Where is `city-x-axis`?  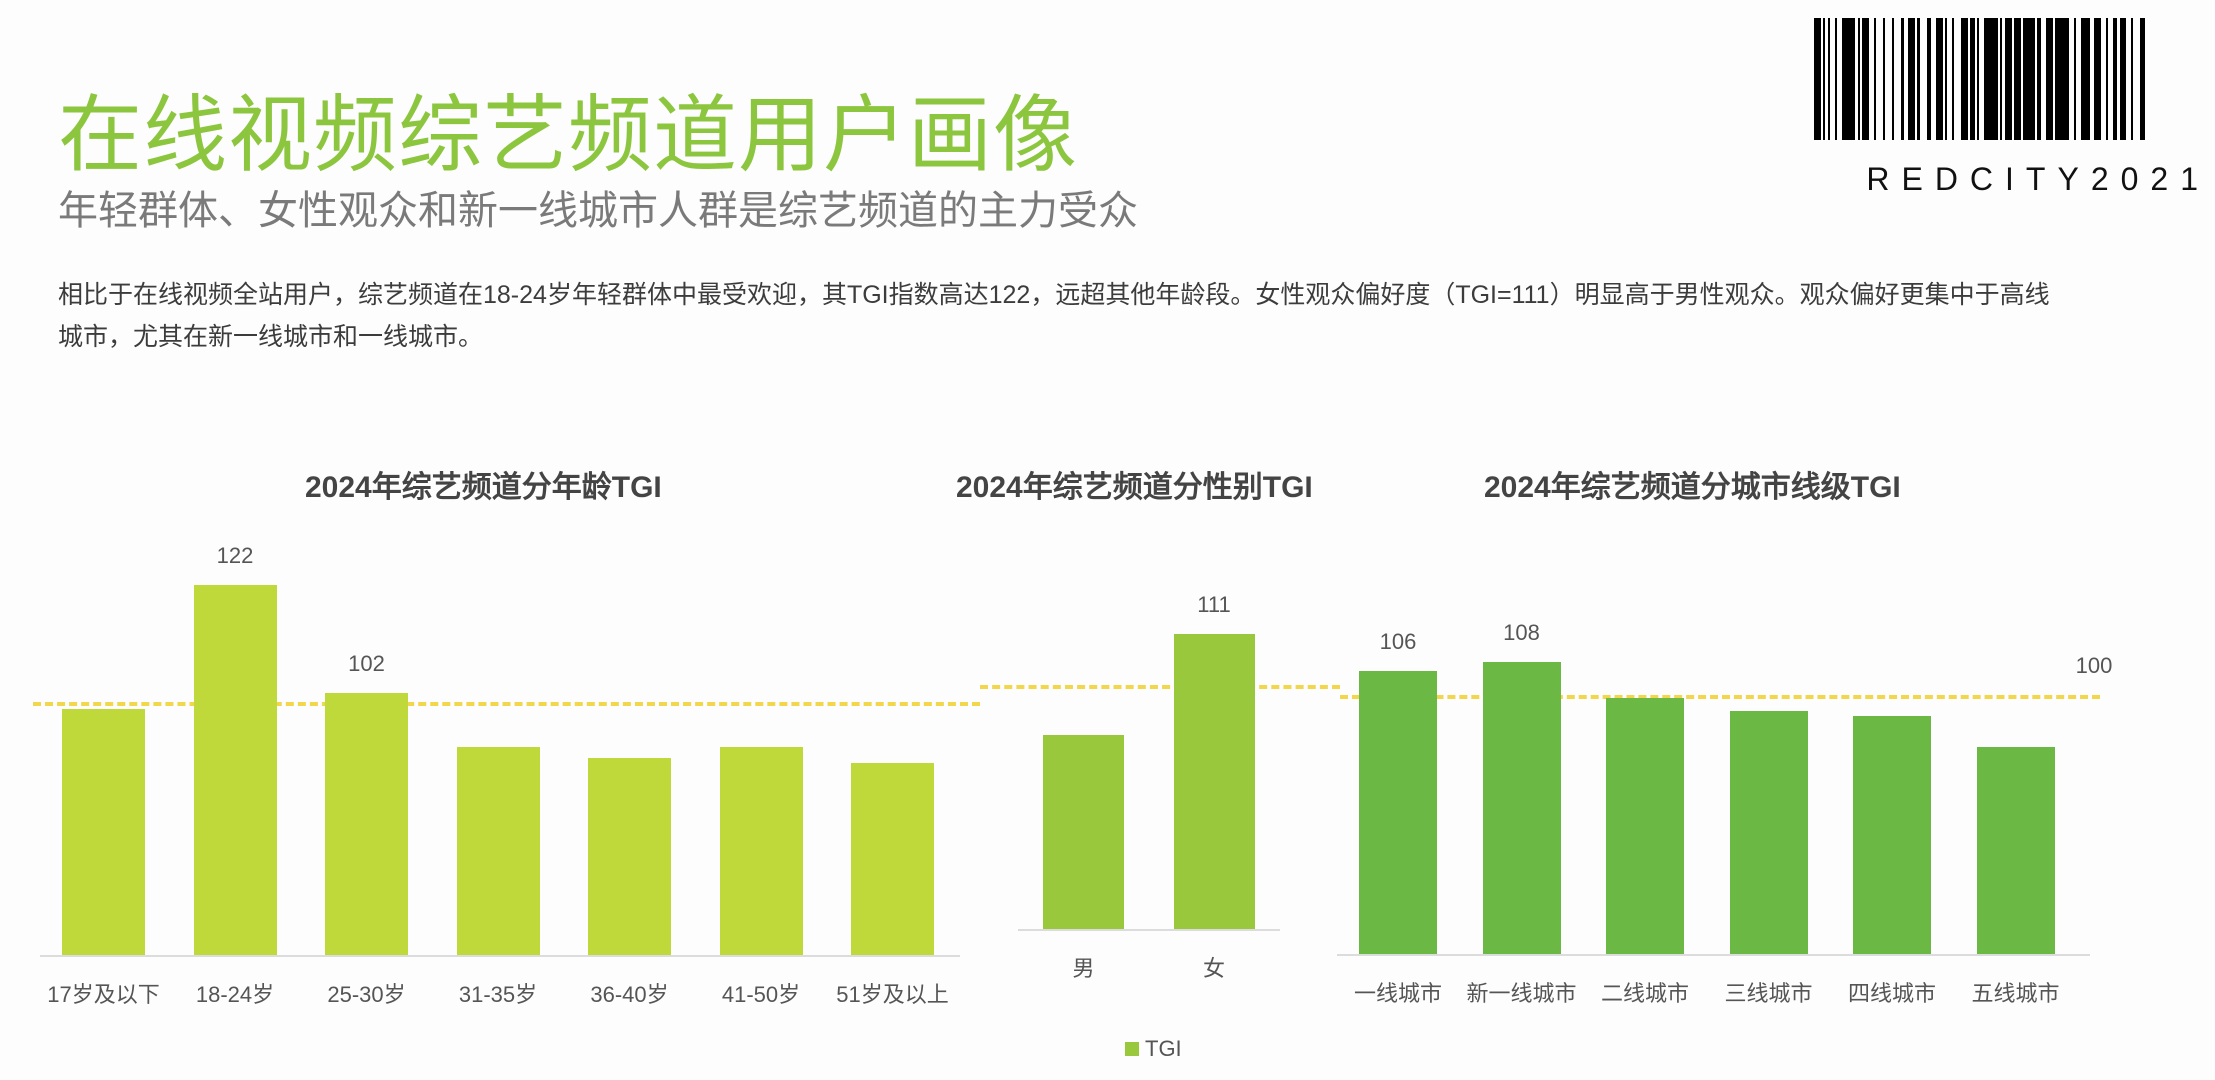
city-x-axis is located at coordinates (1713, 955).